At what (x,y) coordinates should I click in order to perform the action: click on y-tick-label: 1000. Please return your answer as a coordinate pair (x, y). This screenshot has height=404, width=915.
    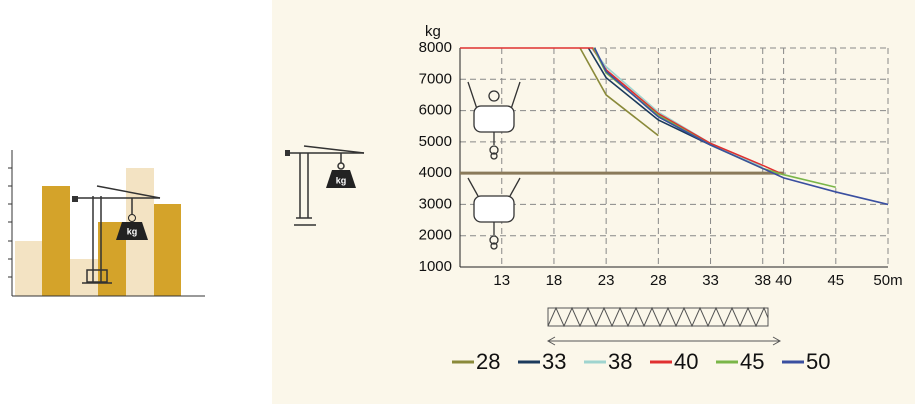
    Looking at the image, I should click on (435, 266).